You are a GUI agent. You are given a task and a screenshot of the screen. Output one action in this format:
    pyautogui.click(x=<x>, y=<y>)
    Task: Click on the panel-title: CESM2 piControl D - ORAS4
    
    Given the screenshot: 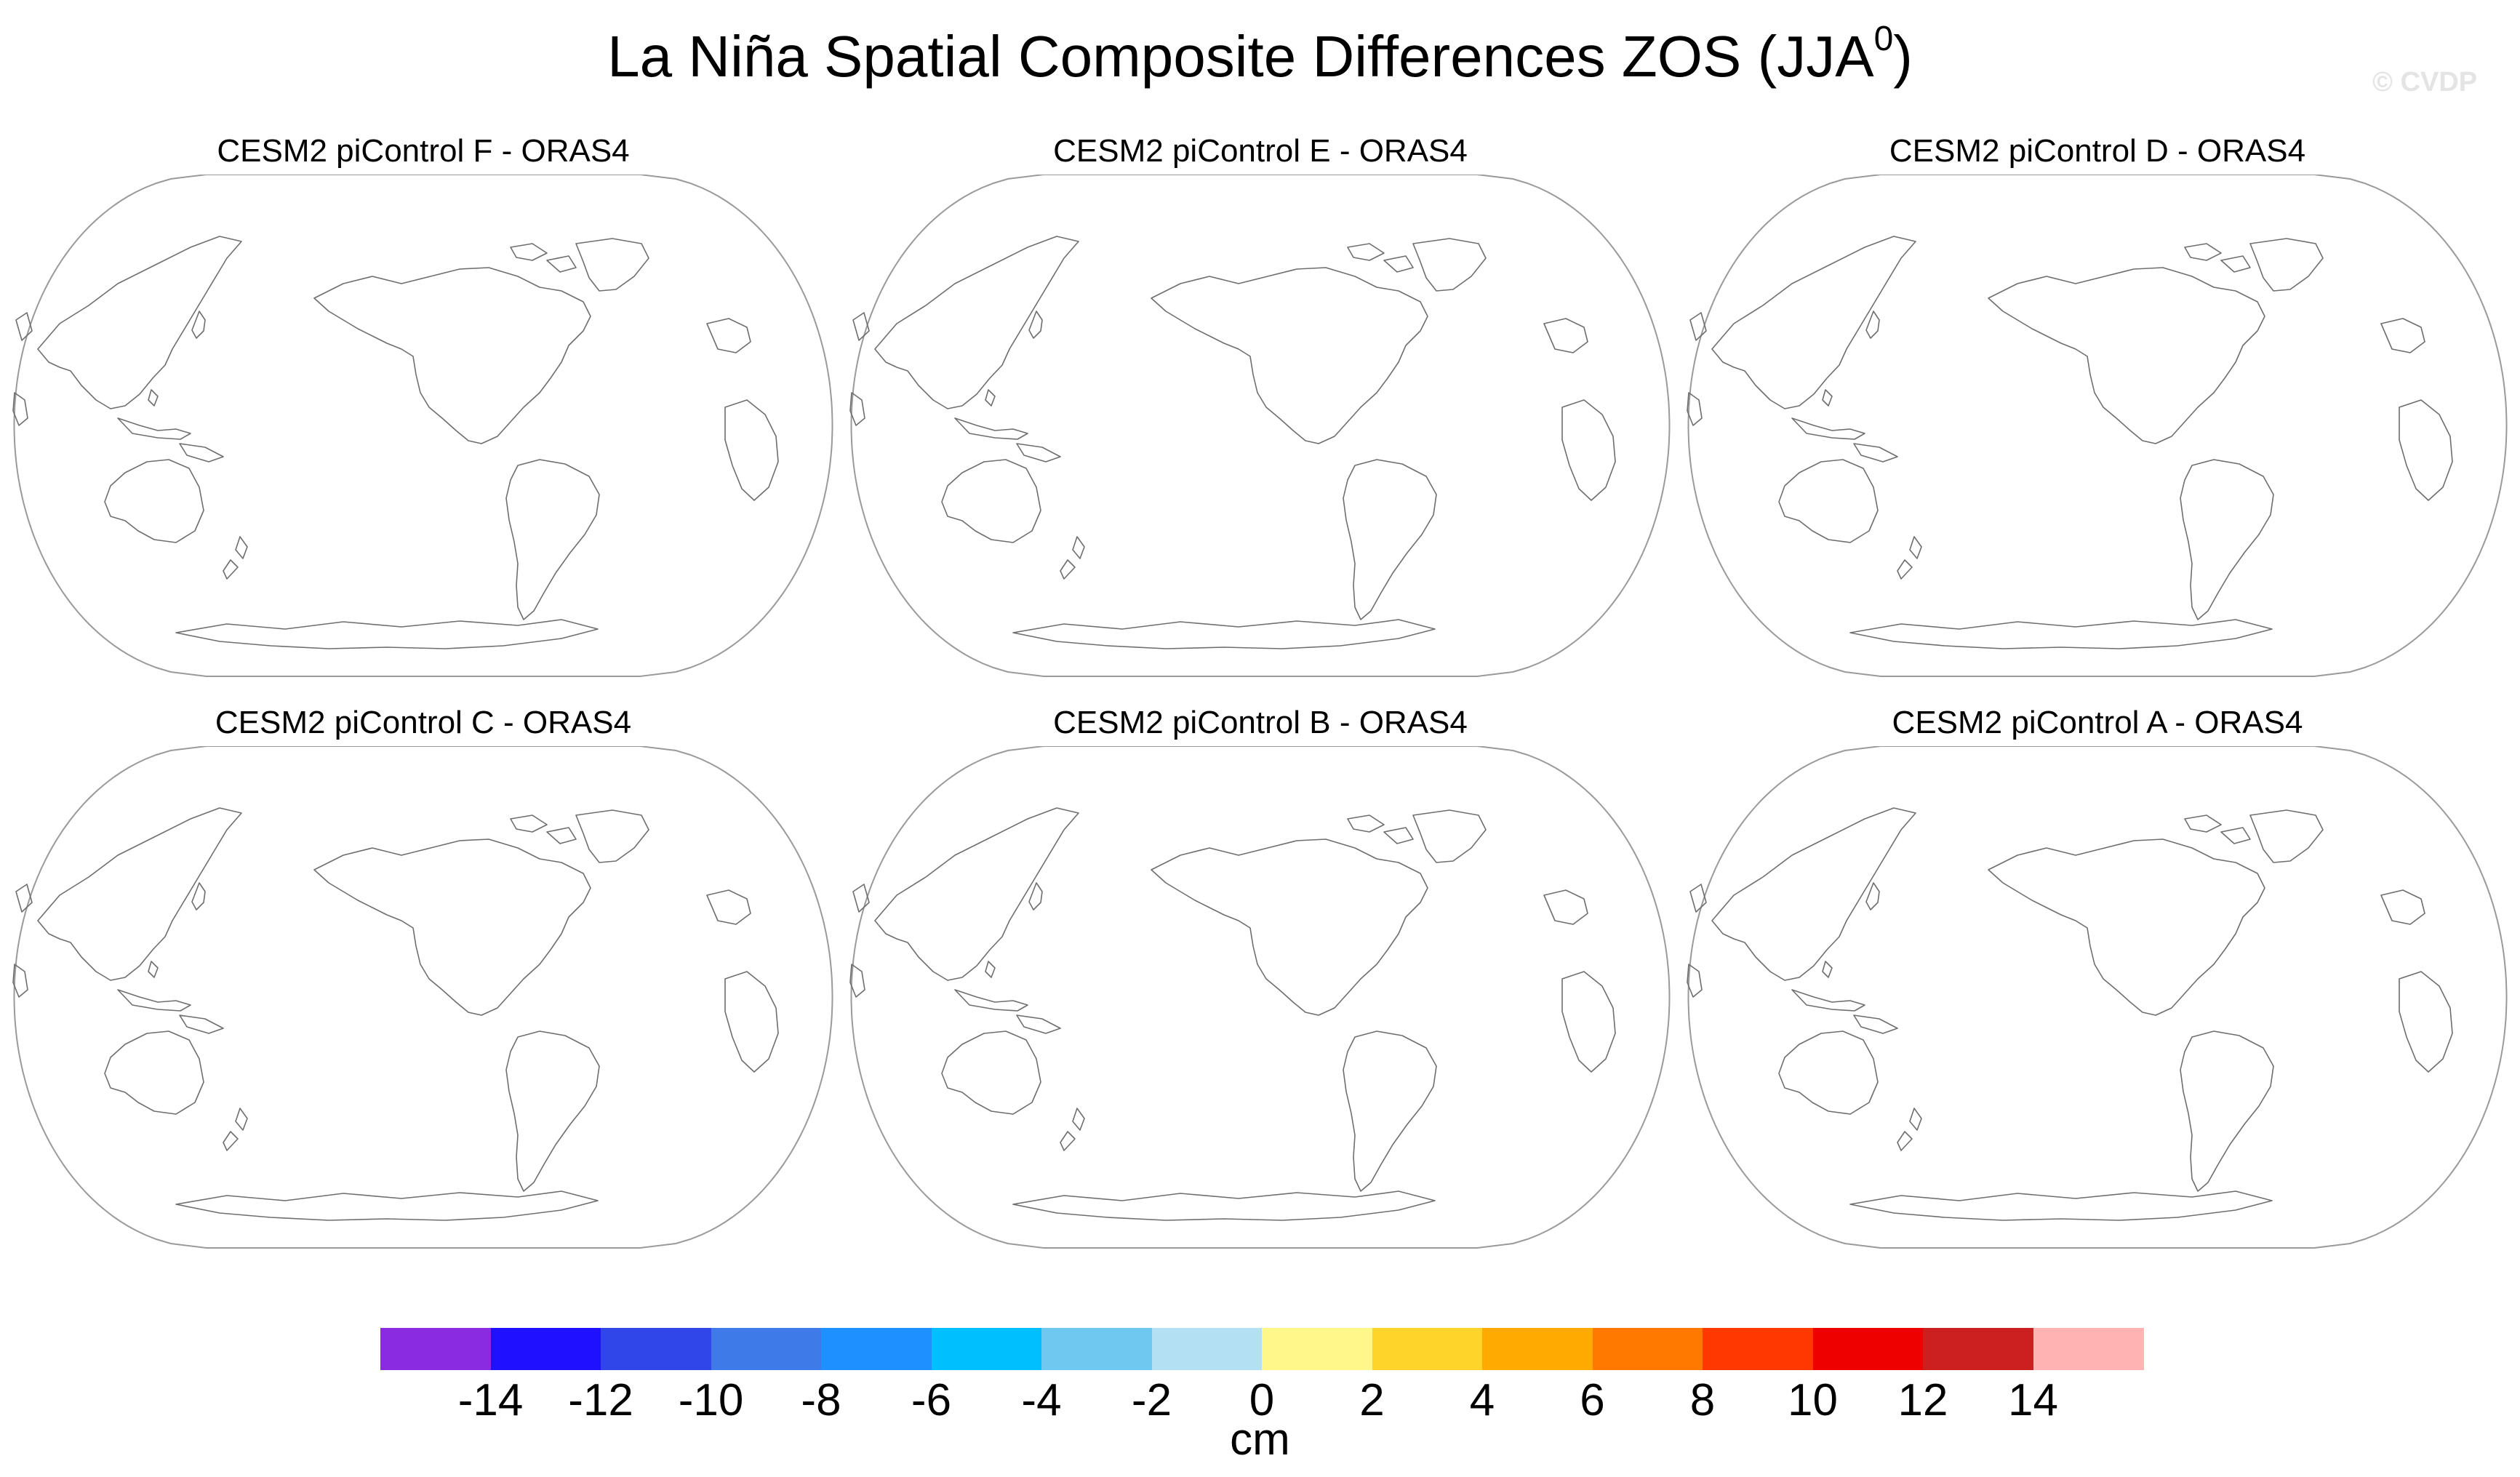 What is the action you would take?
    pyautogui.click(x=2097, y=151)
    